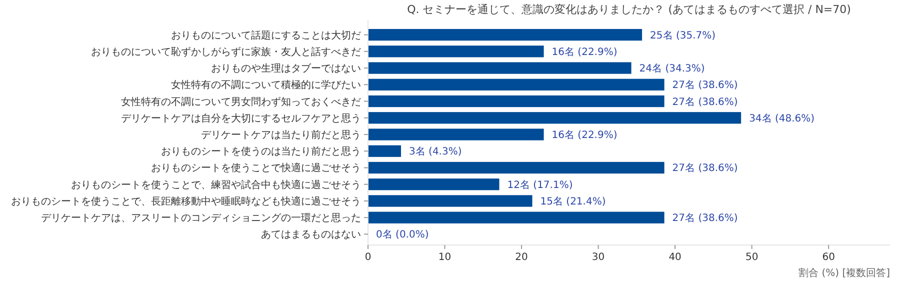 This screenshot has width=900, height=281. Describe the element at coordinates (311, 235) in the screenshot. I see `y-tick-label: あてはまるものはない` at that location.